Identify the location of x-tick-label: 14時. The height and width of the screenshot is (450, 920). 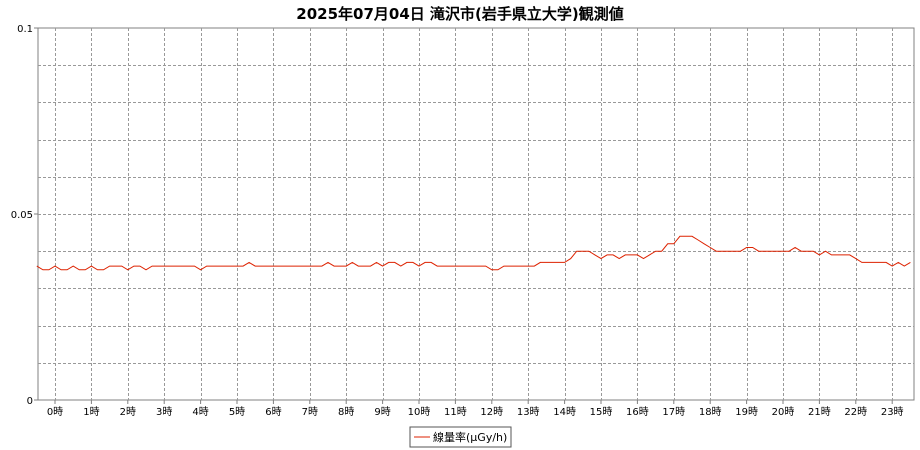
(564, 412).